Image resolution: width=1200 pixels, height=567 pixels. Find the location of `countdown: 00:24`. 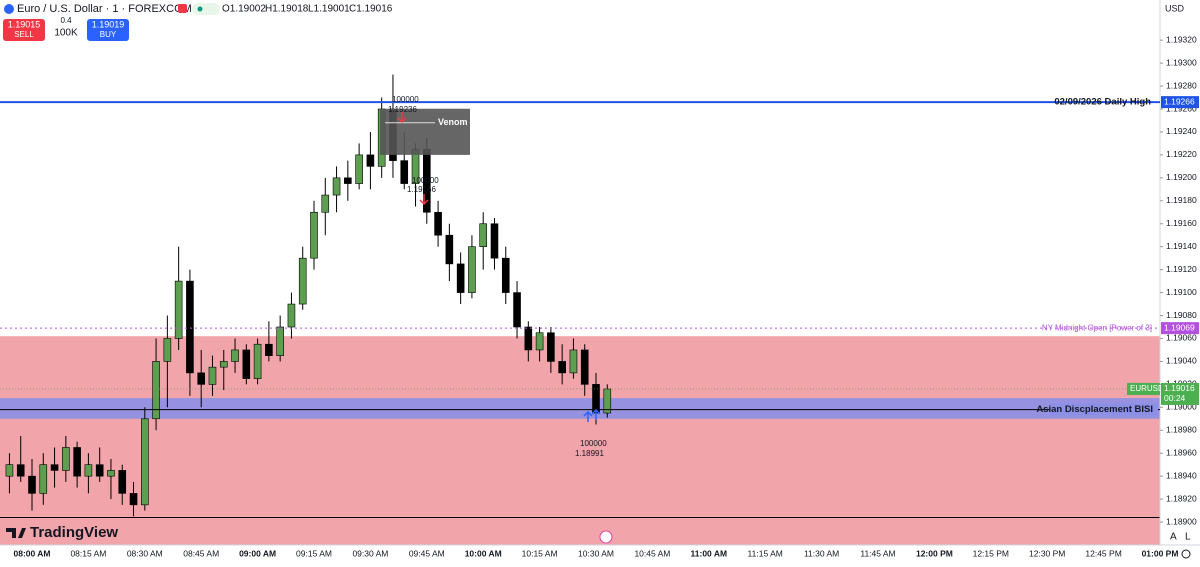

countdown: 00:24 is located at coordinates (1175, 398).